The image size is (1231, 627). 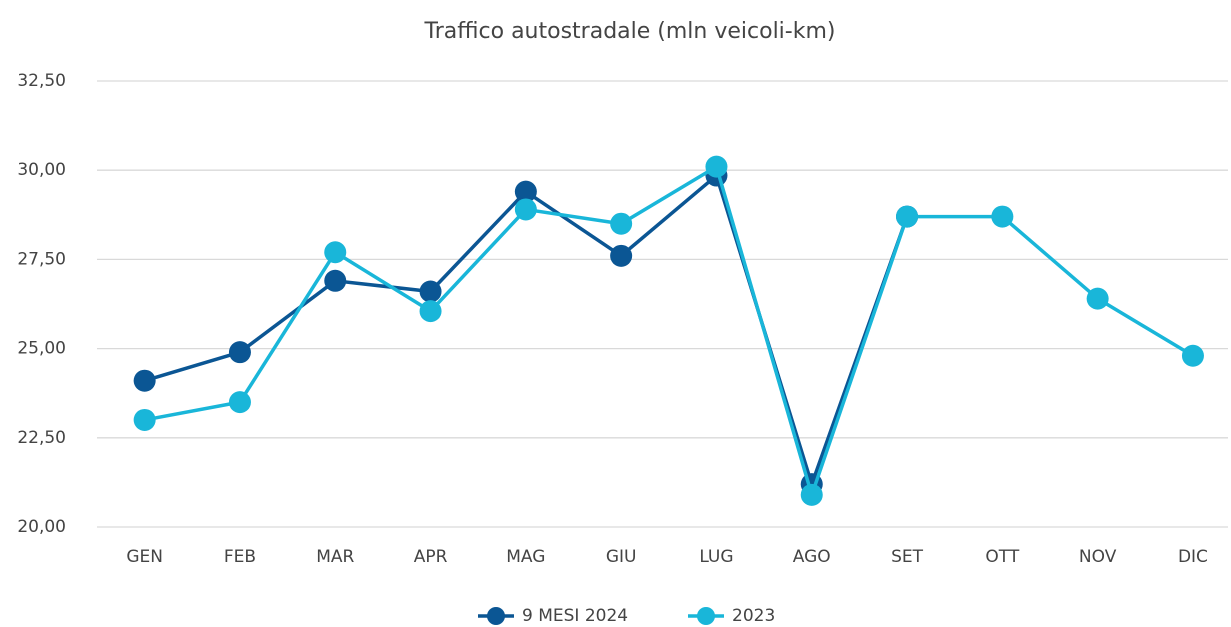 What do you see at coordinates (240, 557) in the screenshot?
I see `x-tick-label: FEB` at bounding box center [240, 557].